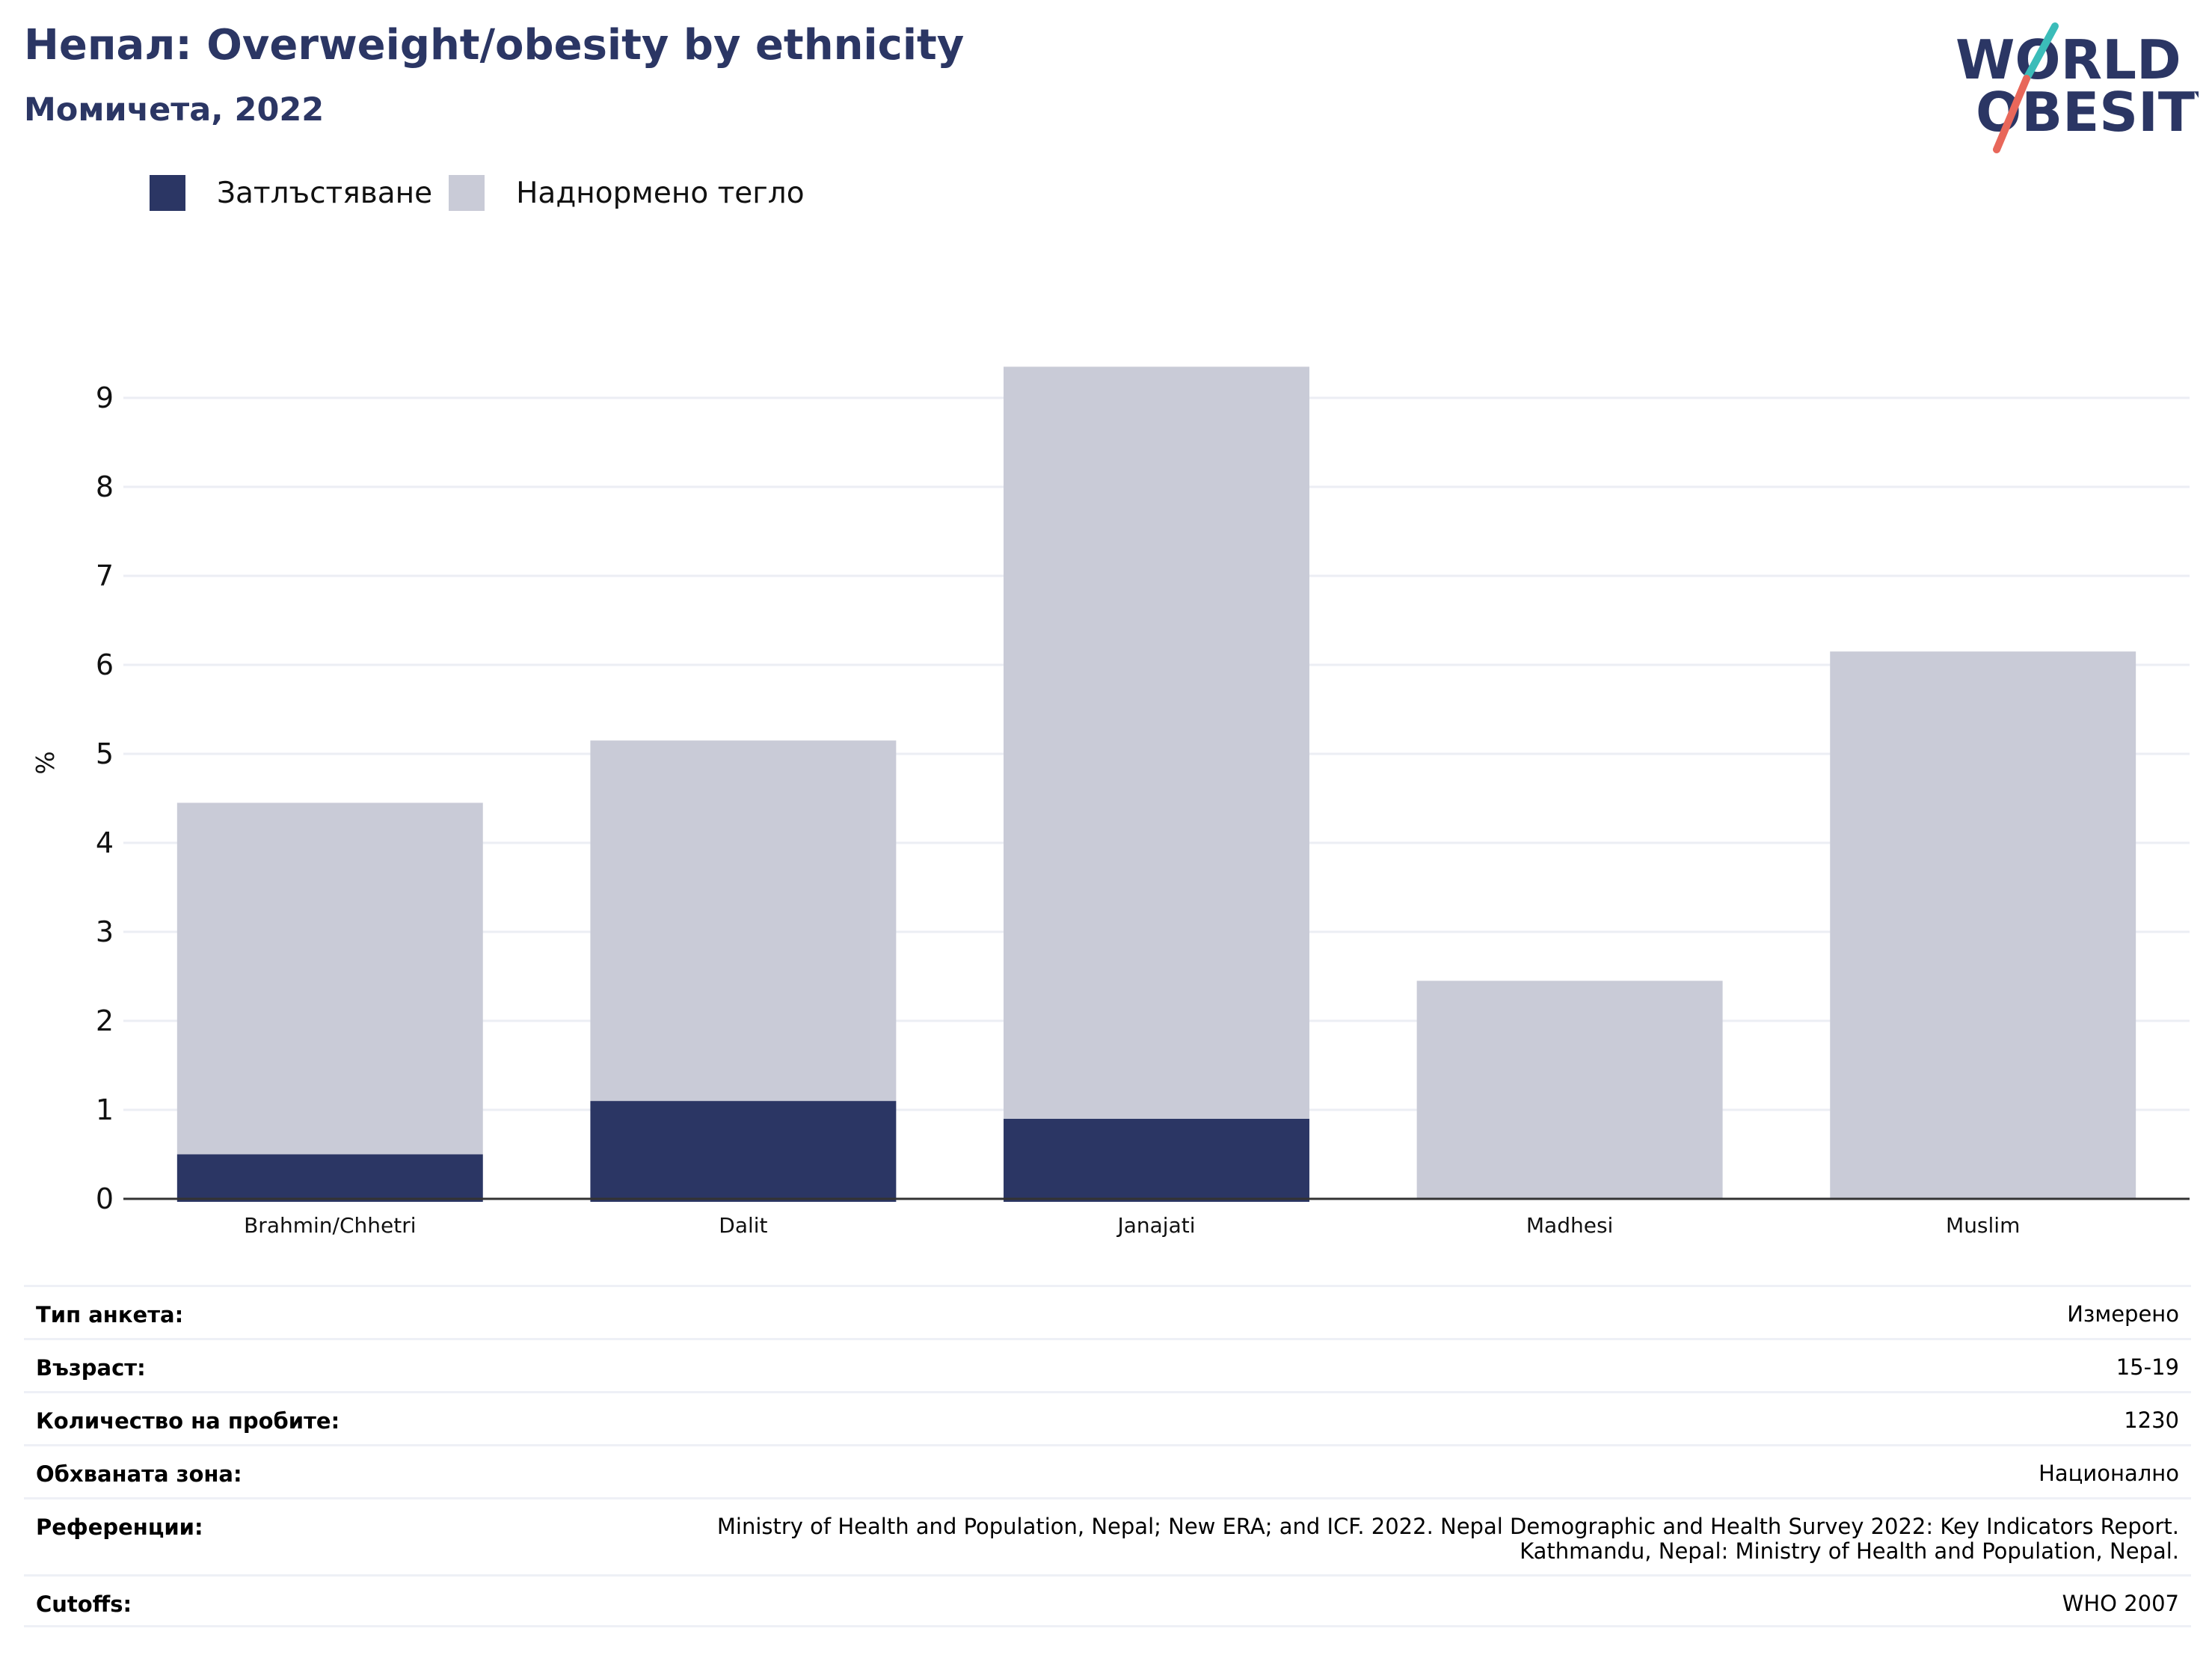 This screenshot has width=2212, height=1670. What do you see at coordinates (1107, 1311) in the screenshot?
I see `meta-row-survey-type: Тип анкета: Измерено` at bounding box center [1107, 1311].